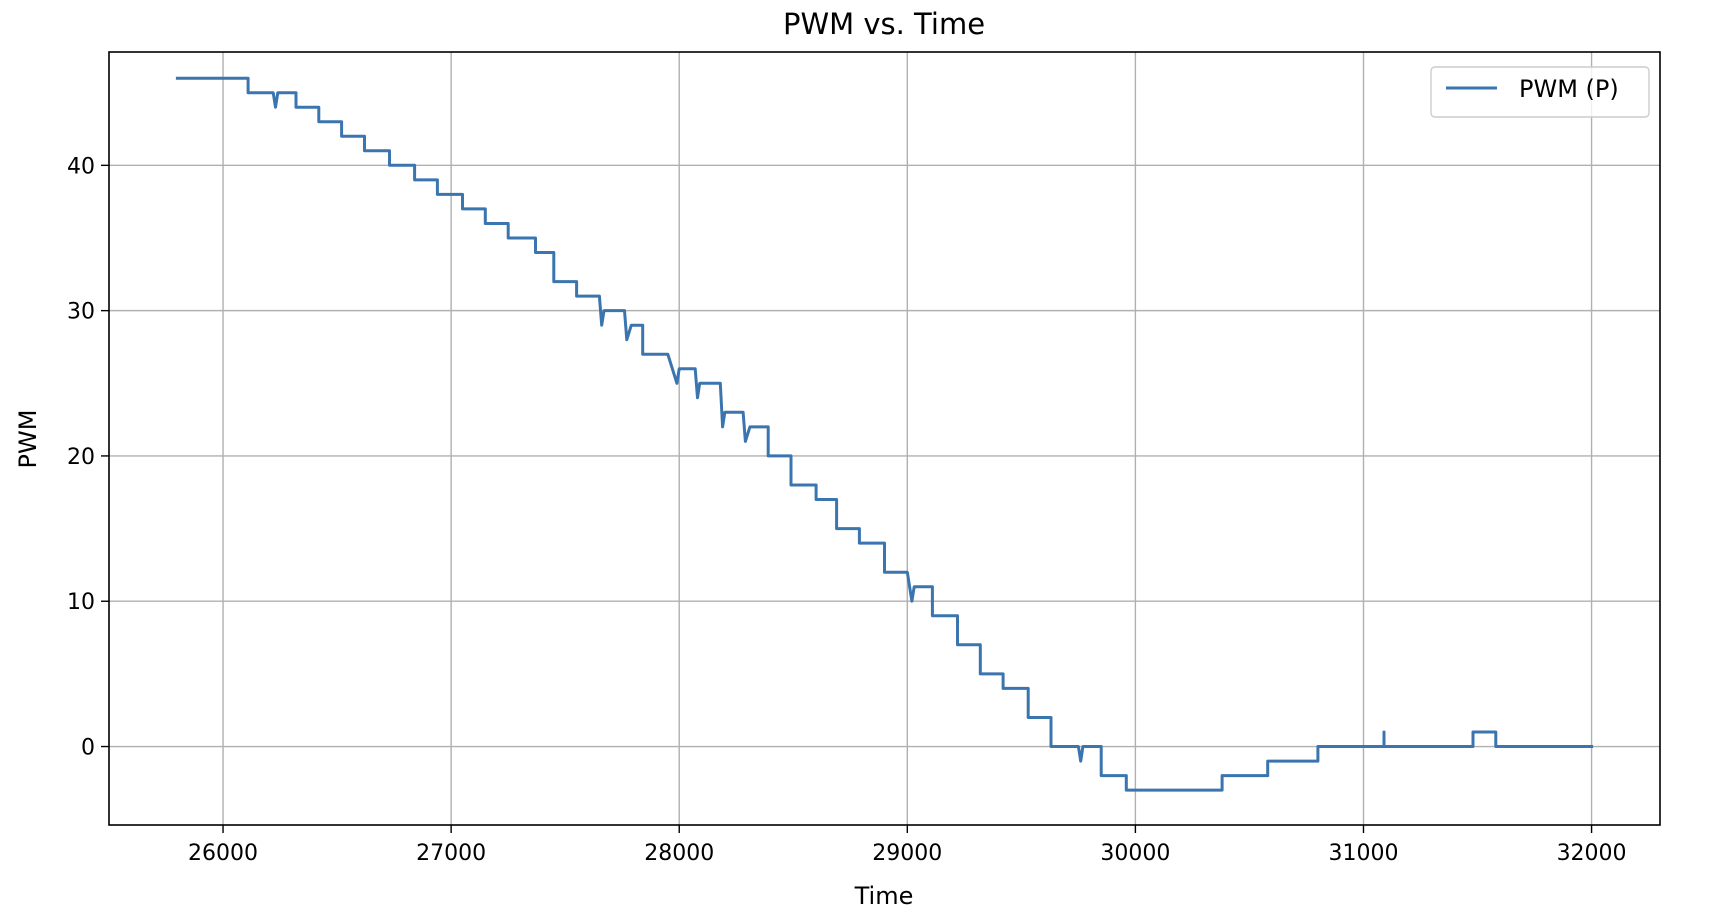 Image resolution: width=1722 pixels, height=912 pixels. Describe the element at coordinates (88, 748) in the screenshot. I see `y-tick-label: 0` at that location.